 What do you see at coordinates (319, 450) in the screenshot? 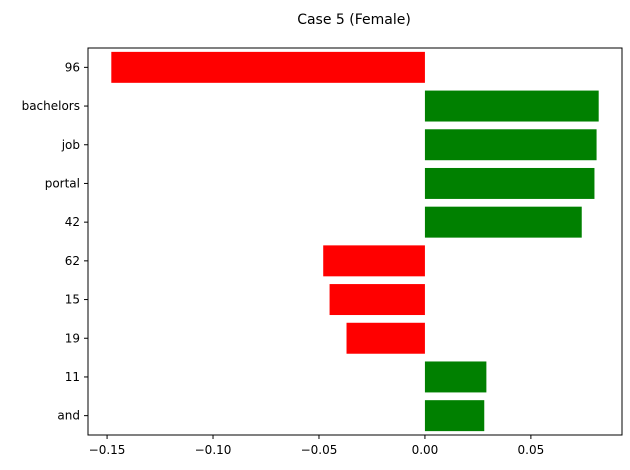
I see `x-tick-label: −0.05` at bounding box center [319, 450].